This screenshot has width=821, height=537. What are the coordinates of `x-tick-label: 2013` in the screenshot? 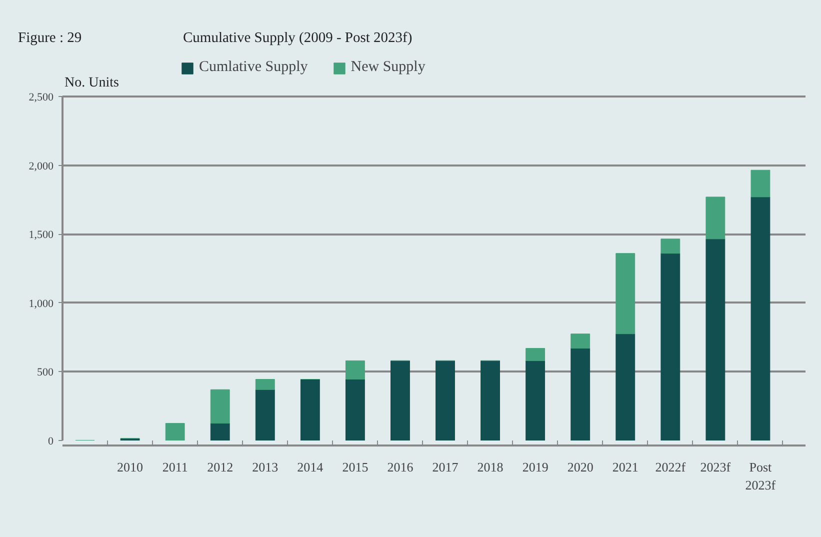 It's located at (265, 467).